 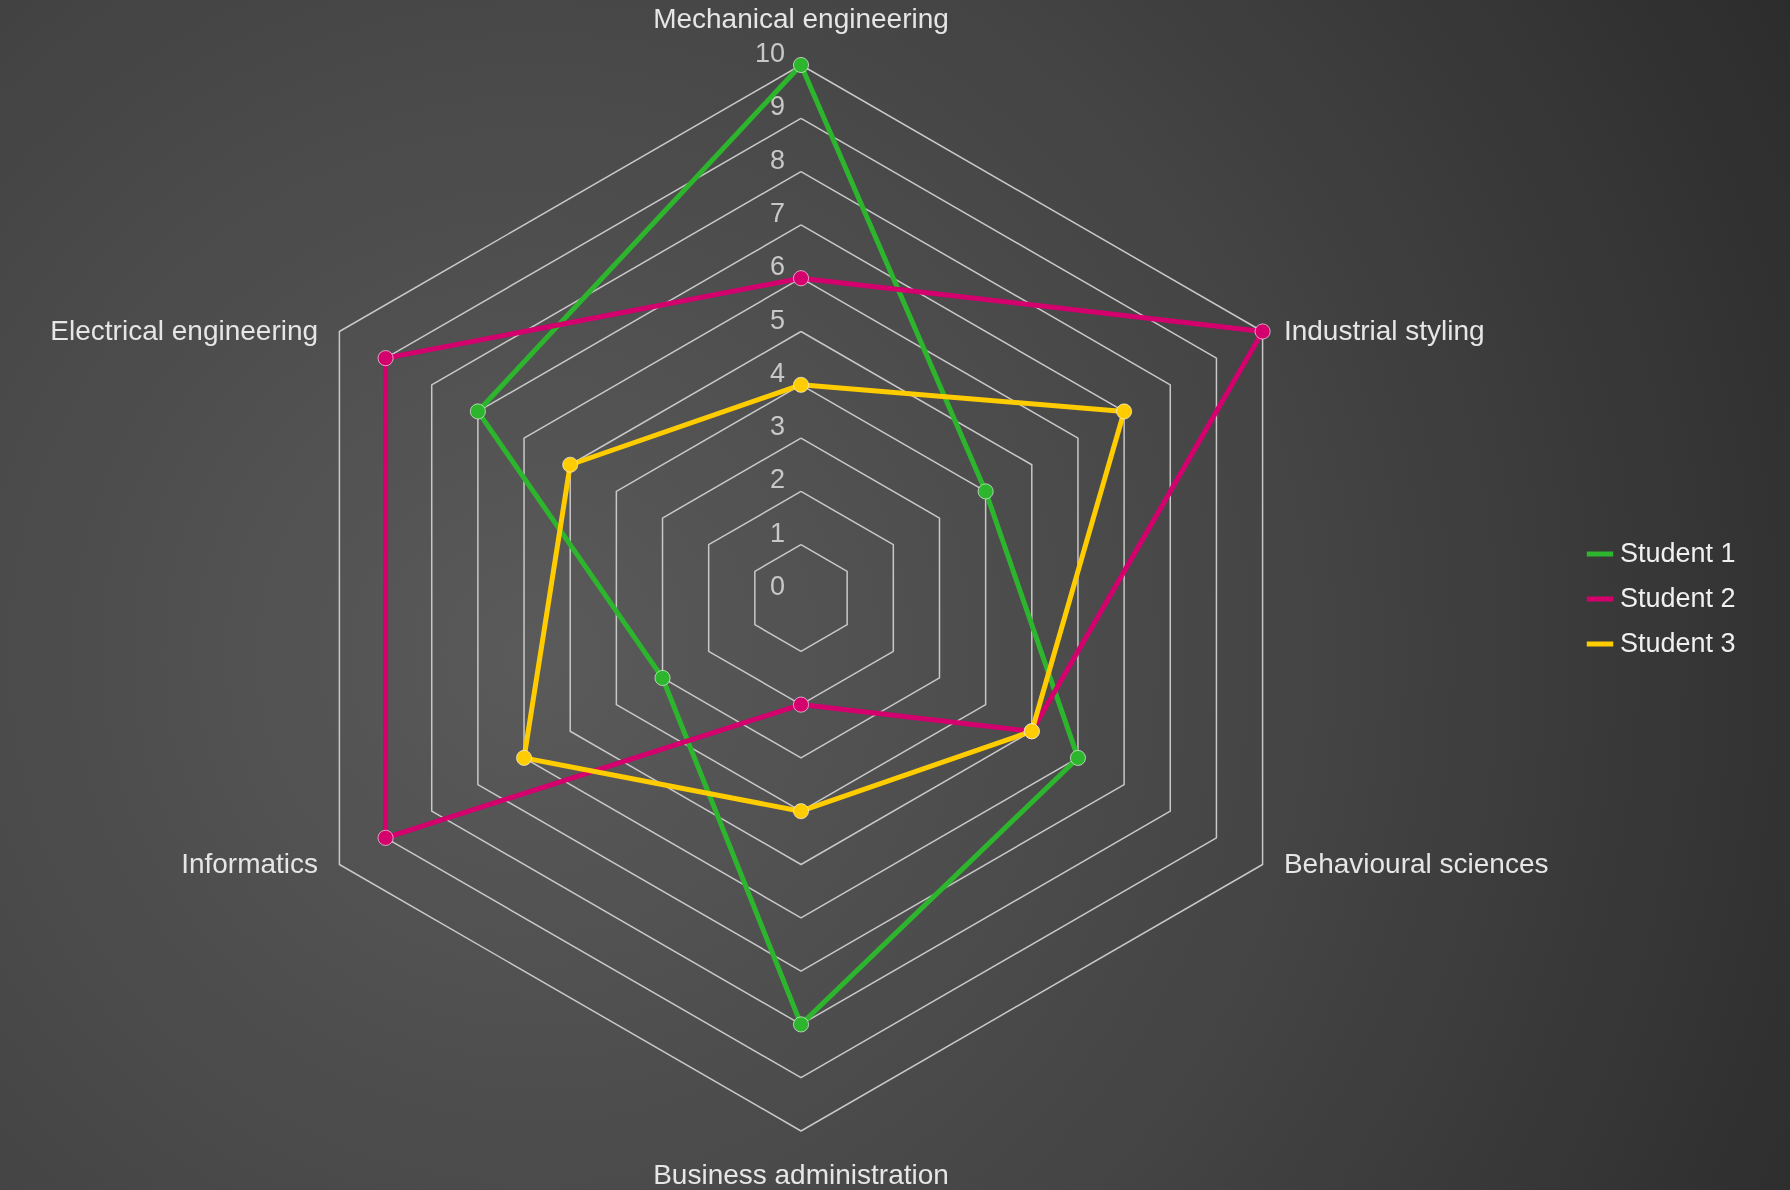 I want to click on y-tick-label: 6, so click(x=777, y=266).